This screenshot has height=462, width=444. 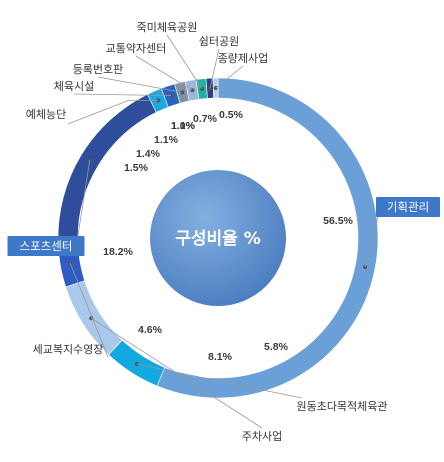 I want to click on category-label-1: 원동초다목적체육관, so click(x=341, y=406).